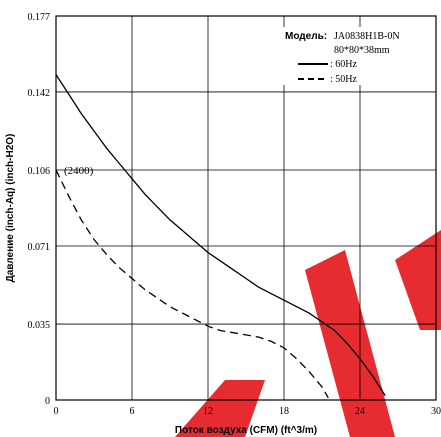 The image size is (441, 437). What do you see at coordinates (436, 411) in the screenshot?
I see `x-tick-label: 30` at bounding box center [436, 411].